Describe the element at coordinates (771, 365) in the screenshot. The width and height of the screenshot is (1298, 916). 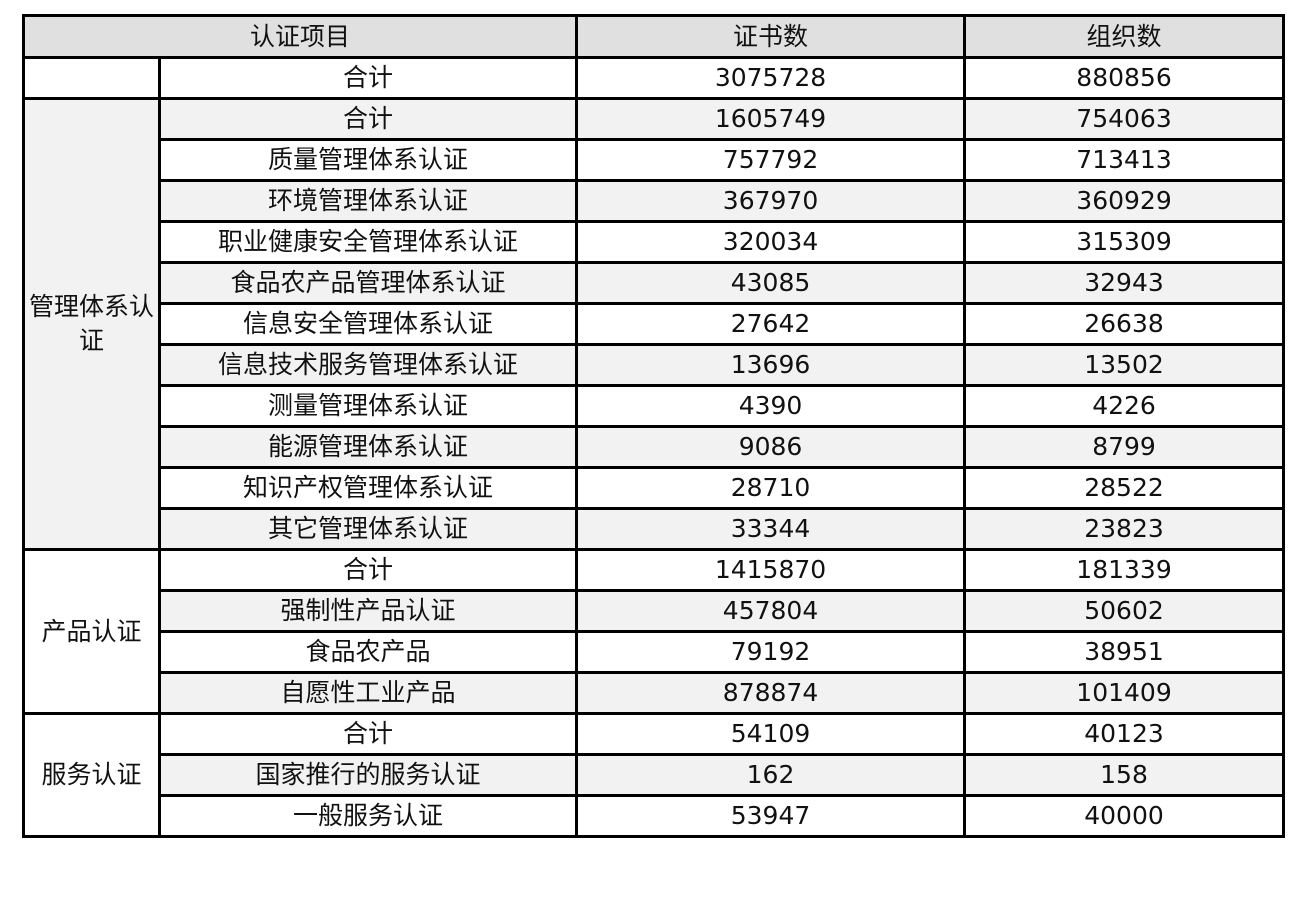
I see `certificates-value: 13696` at that location.